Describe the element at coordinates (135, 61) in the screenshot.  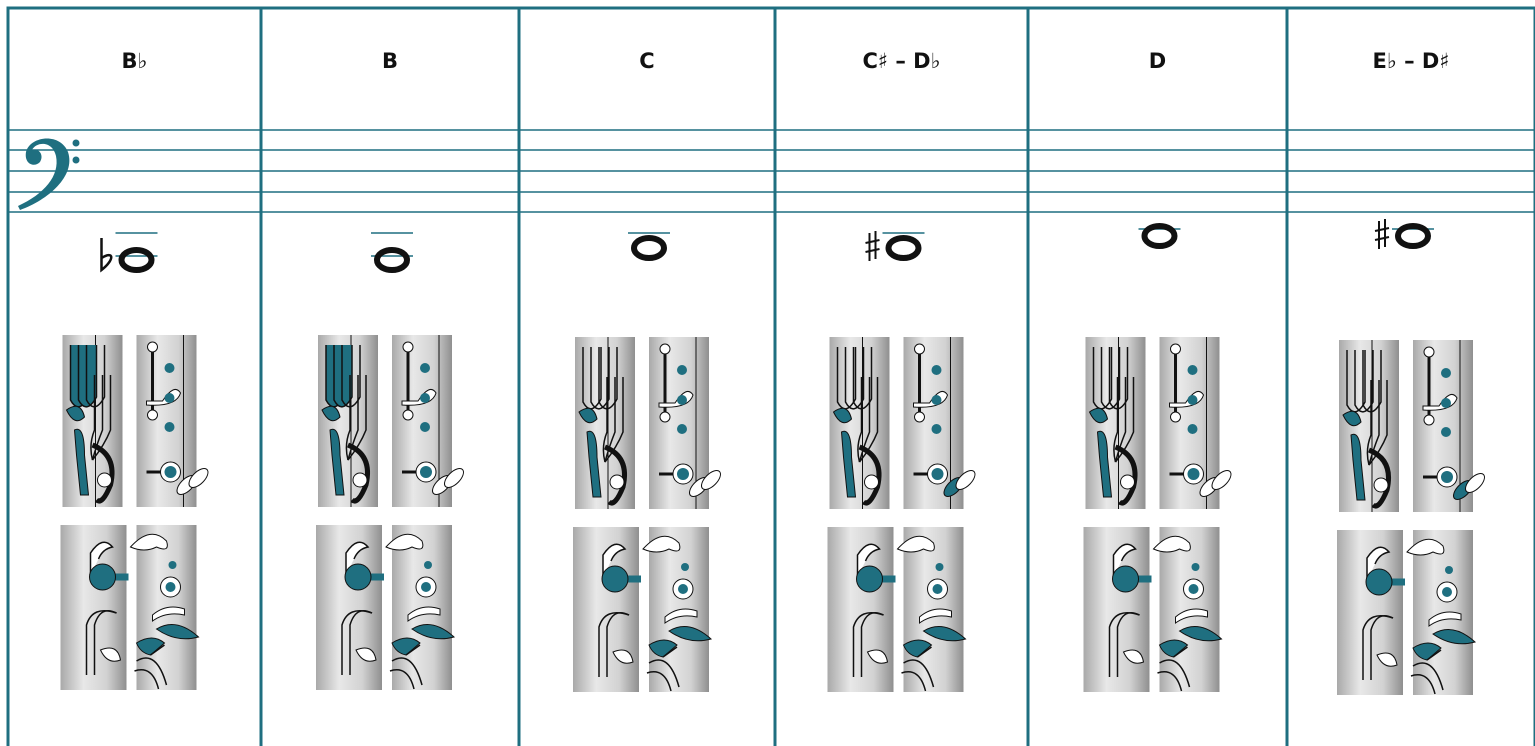
I see `note-name: B♭` at that location.